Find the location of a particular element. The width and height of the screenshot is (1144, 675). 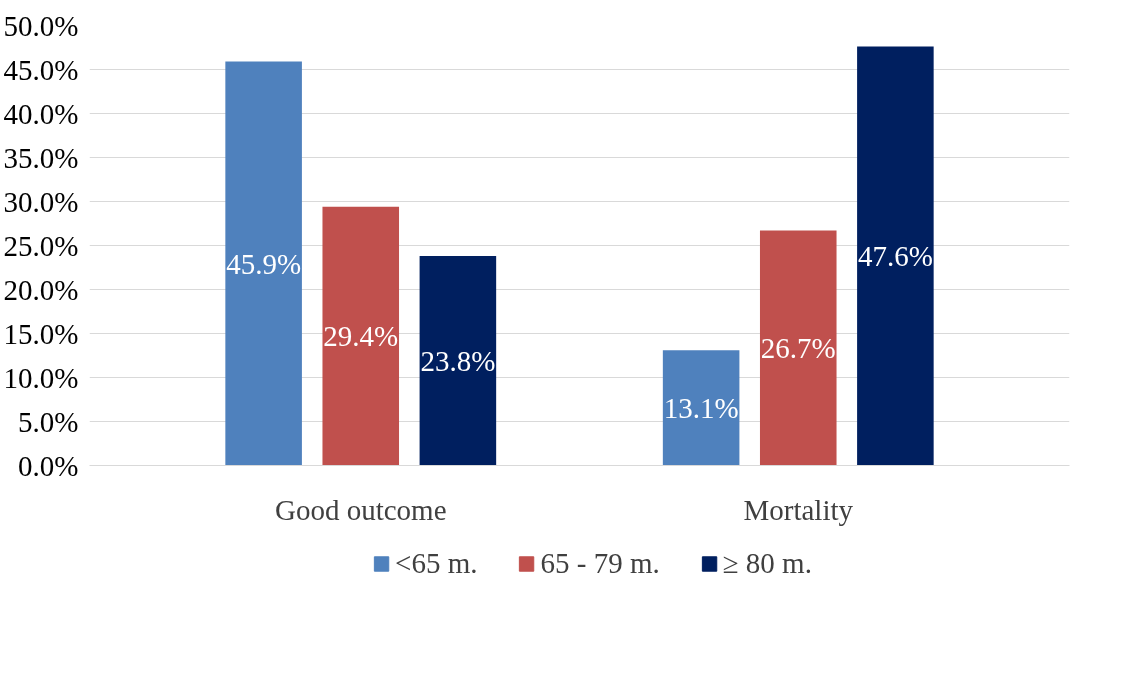

y-tick-label: 5.0% is located at coordinates (48, 421).